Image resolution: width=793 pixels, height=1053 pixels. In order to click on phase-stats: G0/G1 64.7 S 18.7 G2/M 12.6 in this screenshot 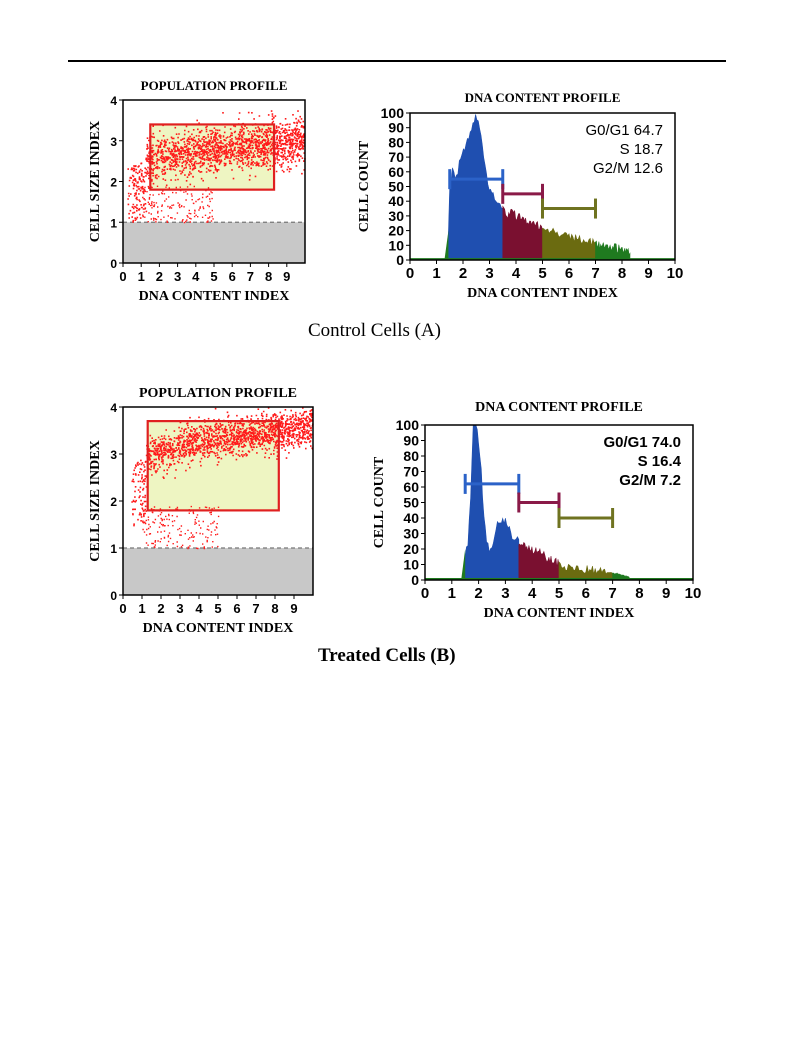, I will do `click(624, 149)`.